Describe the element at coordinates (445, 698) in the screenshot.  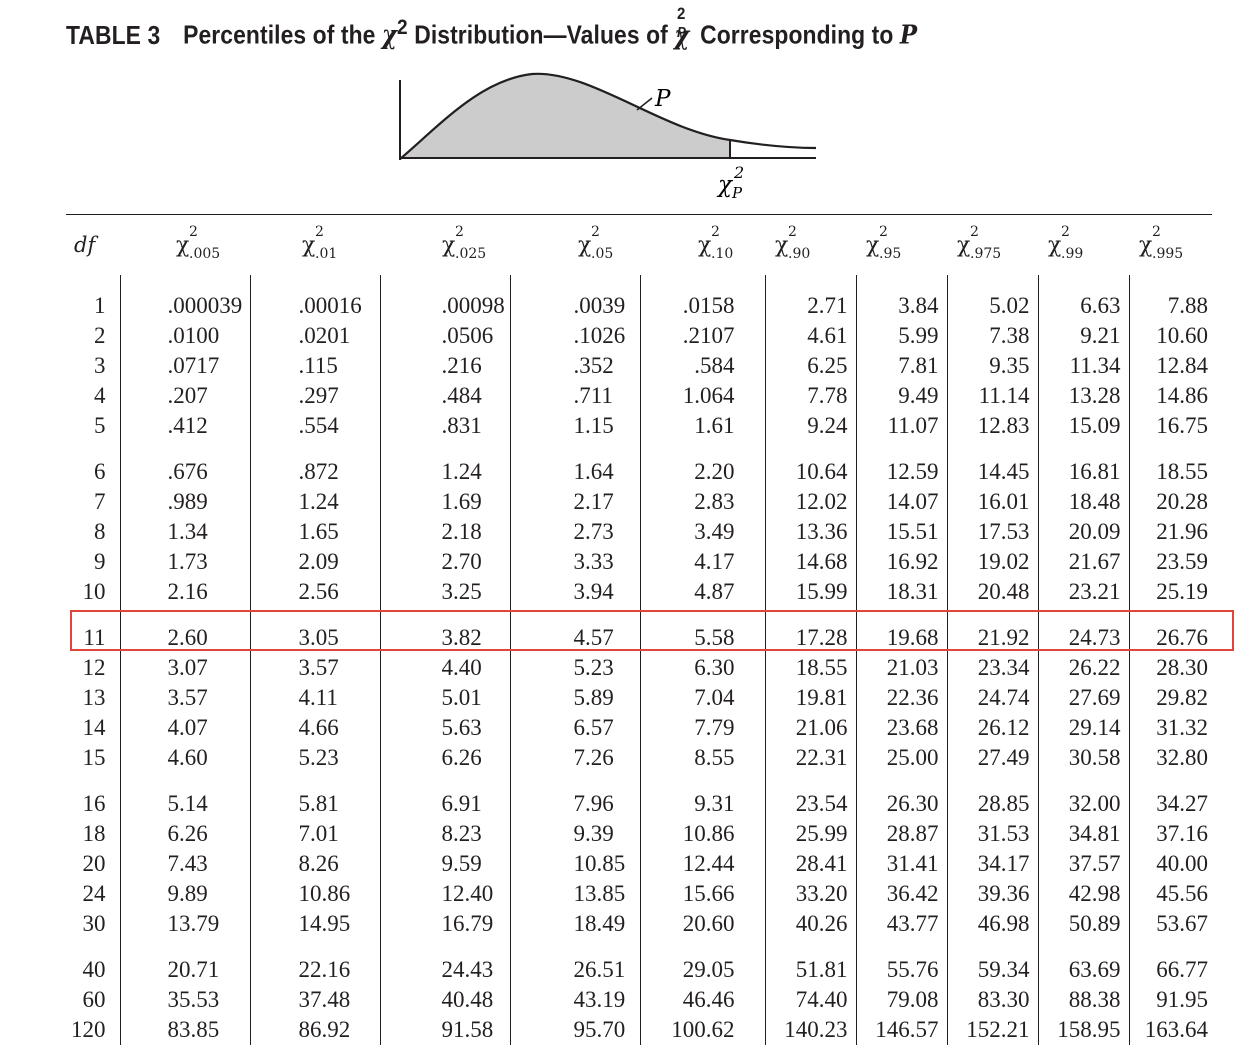
I see `value-cell: 5.01` at that location.